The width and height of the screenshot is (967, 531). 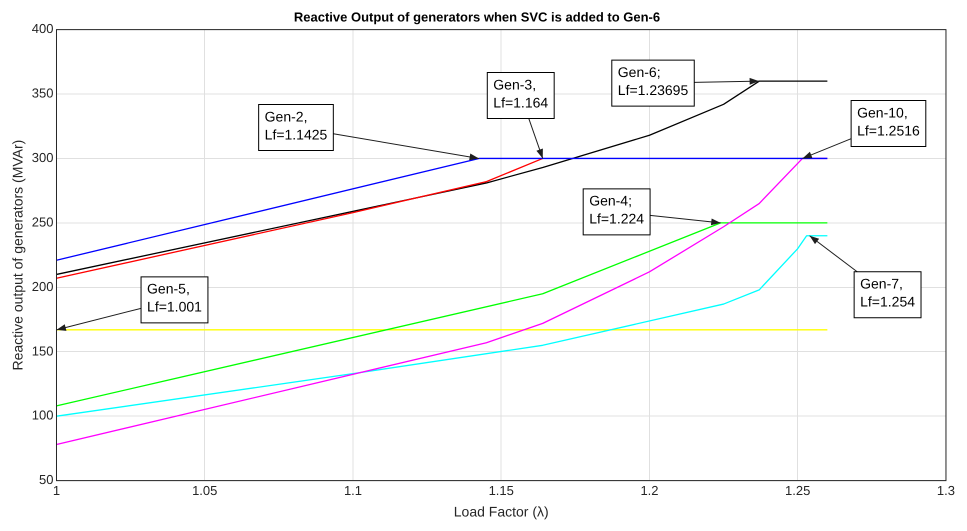 What do you see at coordinates (43, 28) in the screenshot?
I see `y-tick-label: 400` at bounding box center [43, 28].